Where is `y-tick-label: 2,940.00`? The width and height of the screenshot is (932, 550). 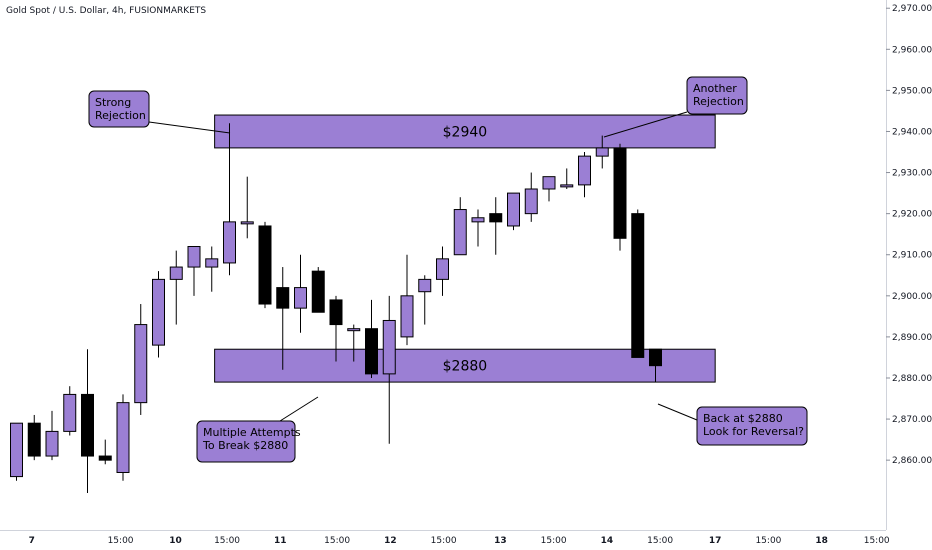
y-tick-label: 2,940.00 is located at coordinates (912, 132).